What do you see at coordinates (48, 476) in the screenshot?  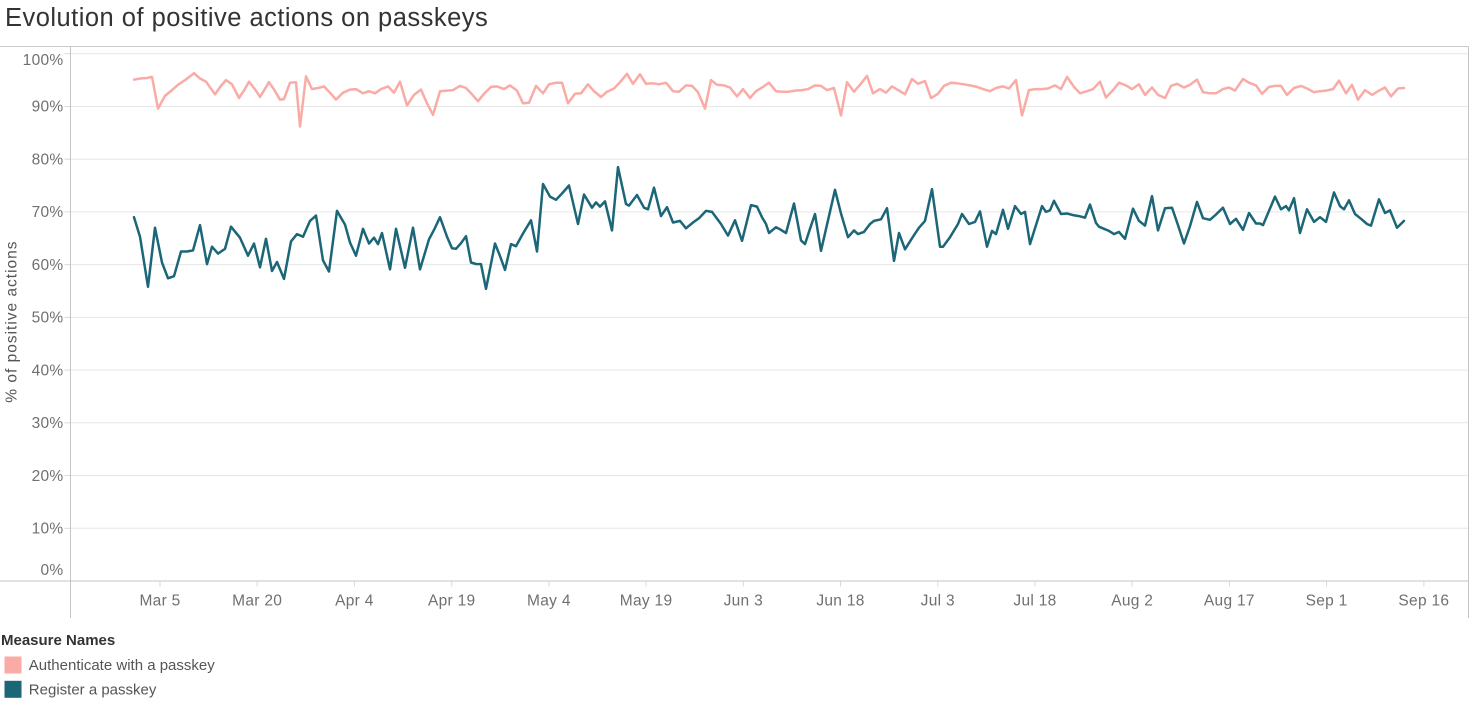 I see `svg-text: 20%` at bounding box center [48, 476].